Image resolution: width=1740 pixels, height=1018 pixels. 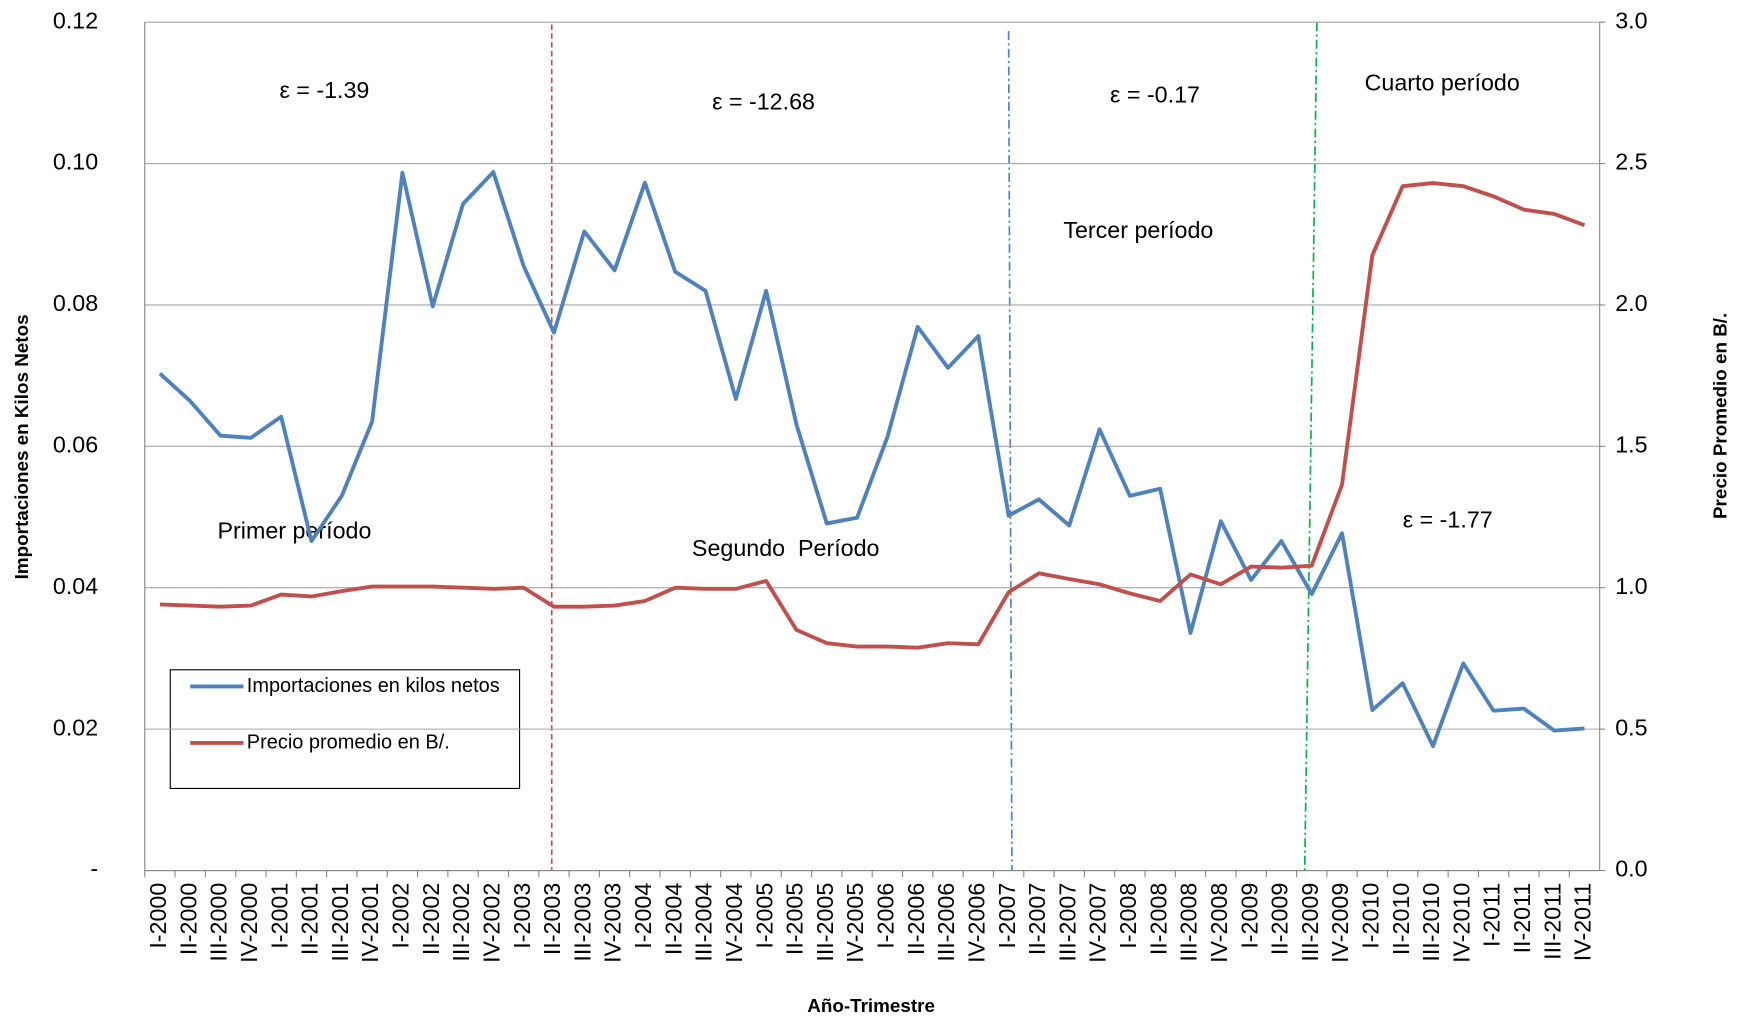 I want to click on y2-tick-label: 2.0, so click(x=1631, y=303).